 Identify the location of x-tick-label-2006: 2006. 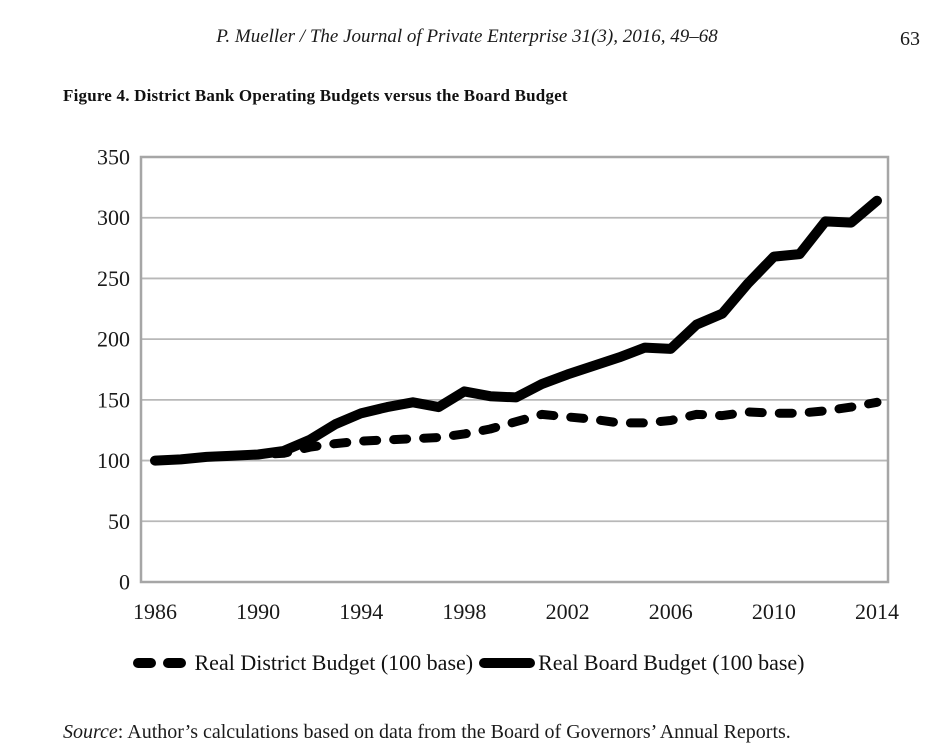
(671, 611).